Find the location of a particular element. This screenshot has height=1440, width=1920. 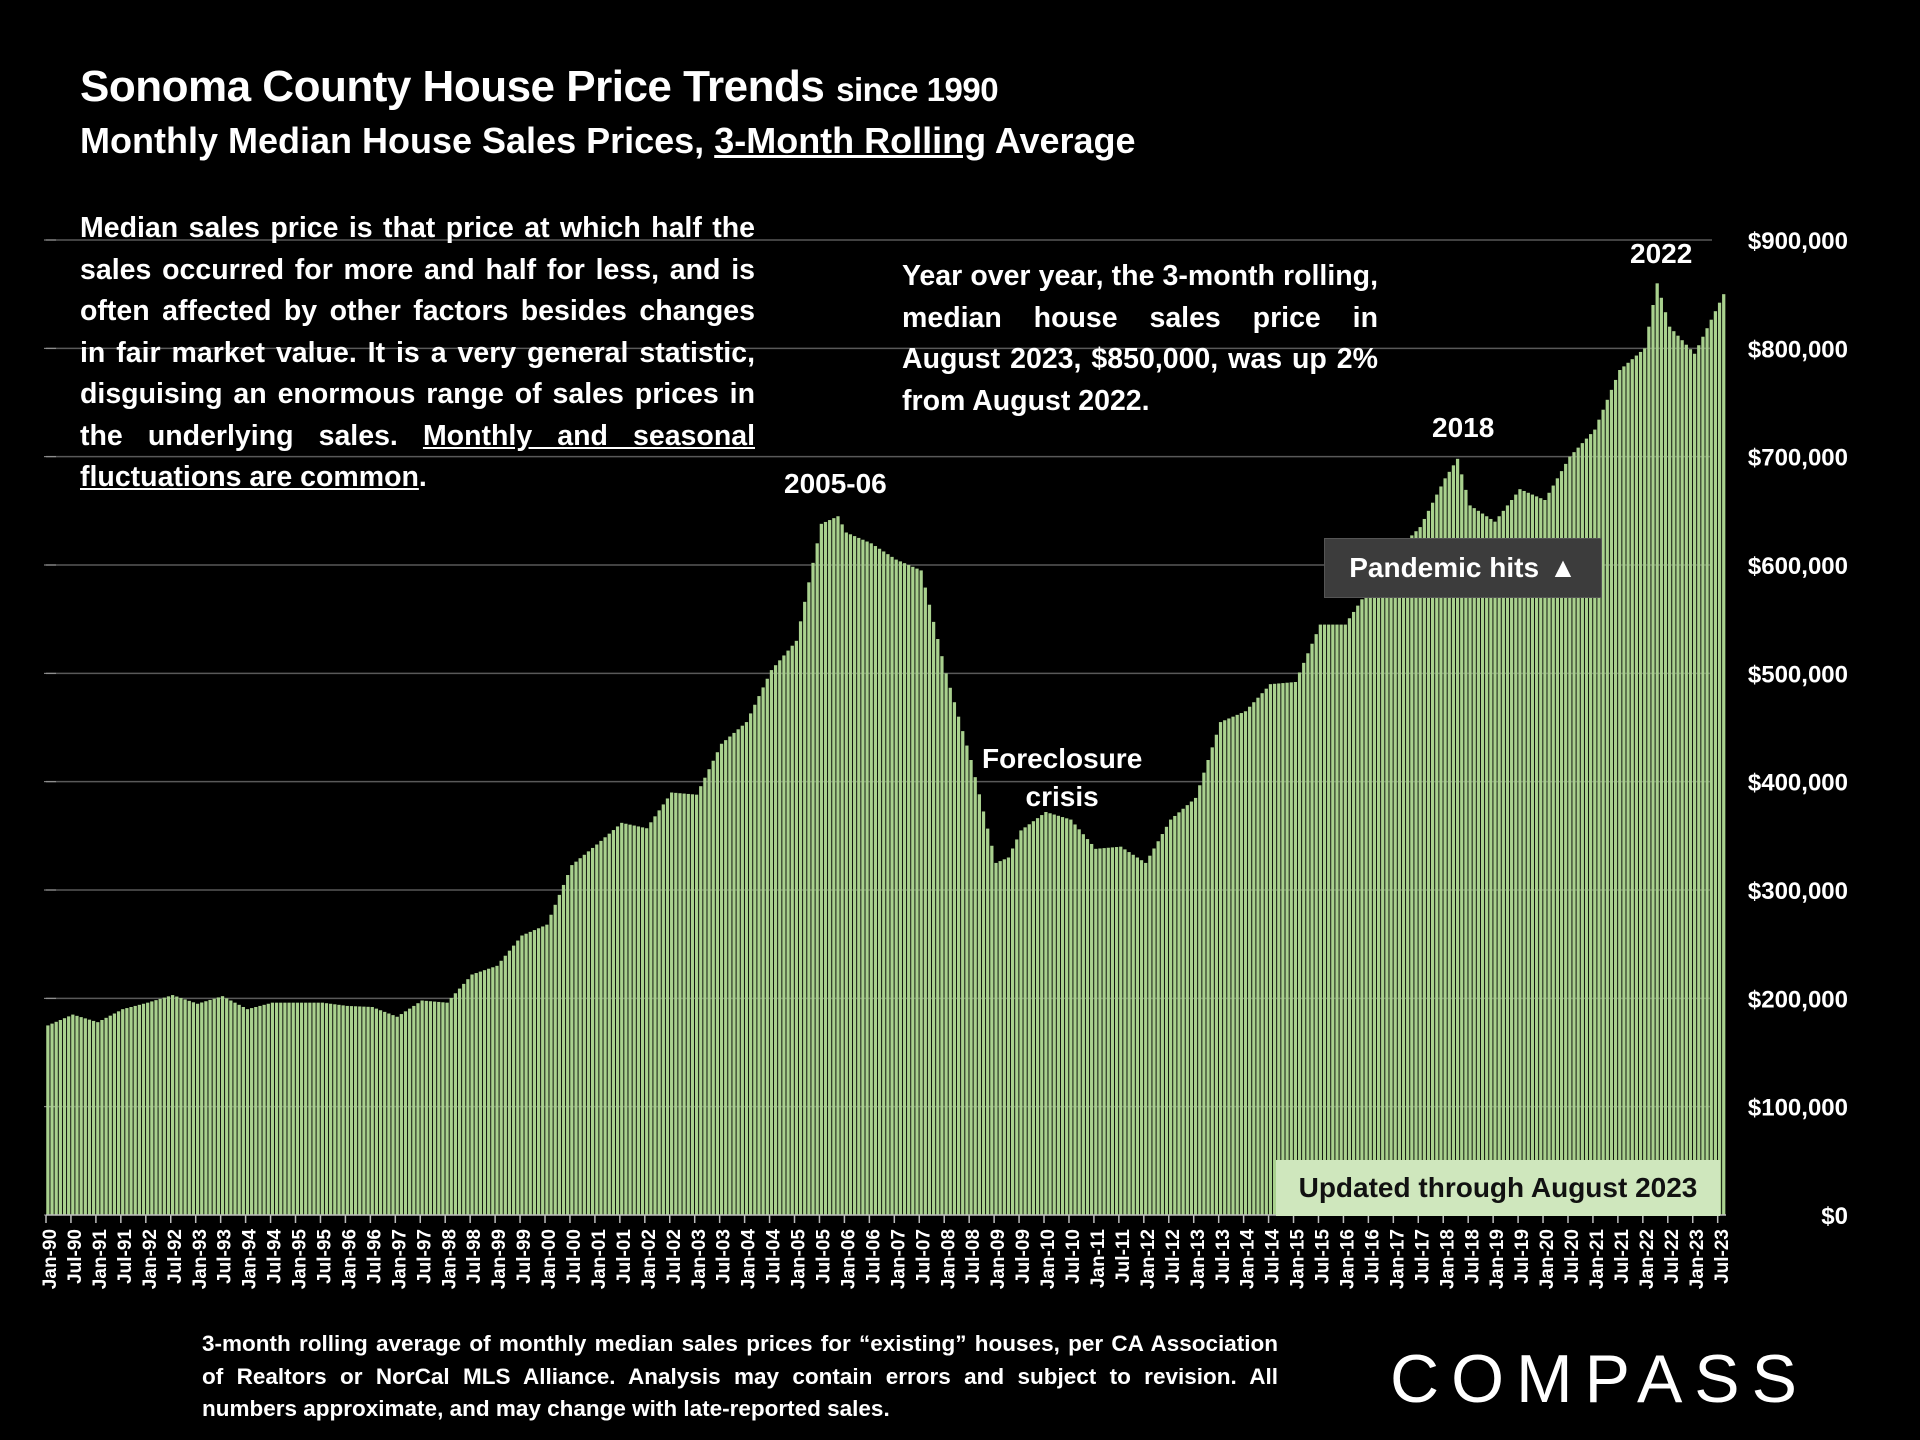

x-tick-label: Jul-90 is located at coordinates (75, 1256).